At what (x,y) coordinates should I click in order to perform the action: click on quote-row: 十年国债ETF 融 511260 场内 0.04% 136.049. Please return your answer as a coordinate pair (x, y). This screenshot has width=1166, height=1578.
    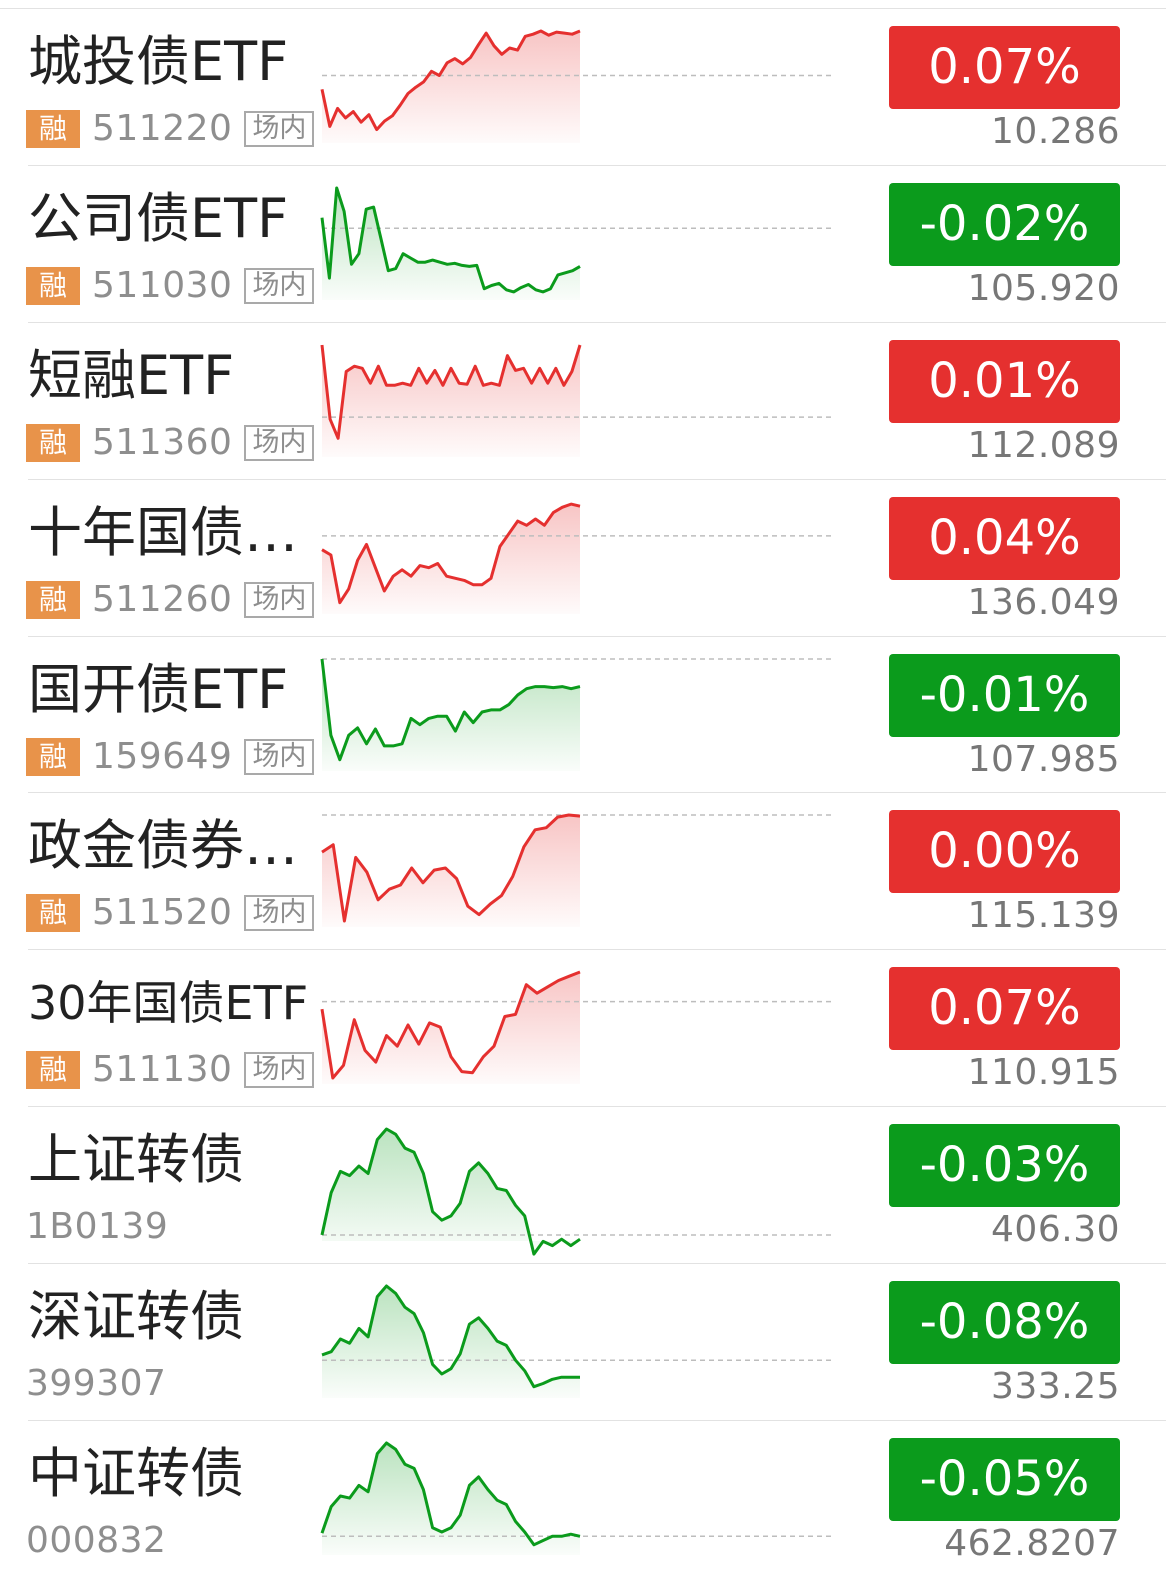
    Looking at the image, I should click on (583, 558).